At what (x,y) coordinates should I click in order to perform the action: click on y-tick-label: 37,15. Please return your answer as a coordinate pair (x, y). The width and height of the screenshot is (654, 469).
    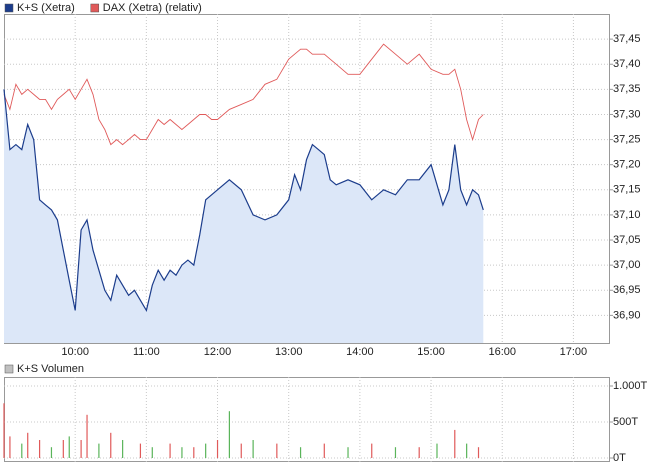
    Looking at the image, I should click on (627, 190).